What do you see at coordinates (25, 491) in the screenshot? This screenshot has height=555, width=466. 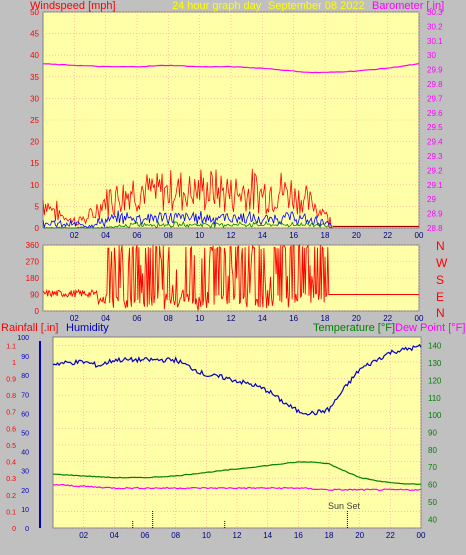 I see `humidity-tick-label: 20` at bounding box center [25, 491].